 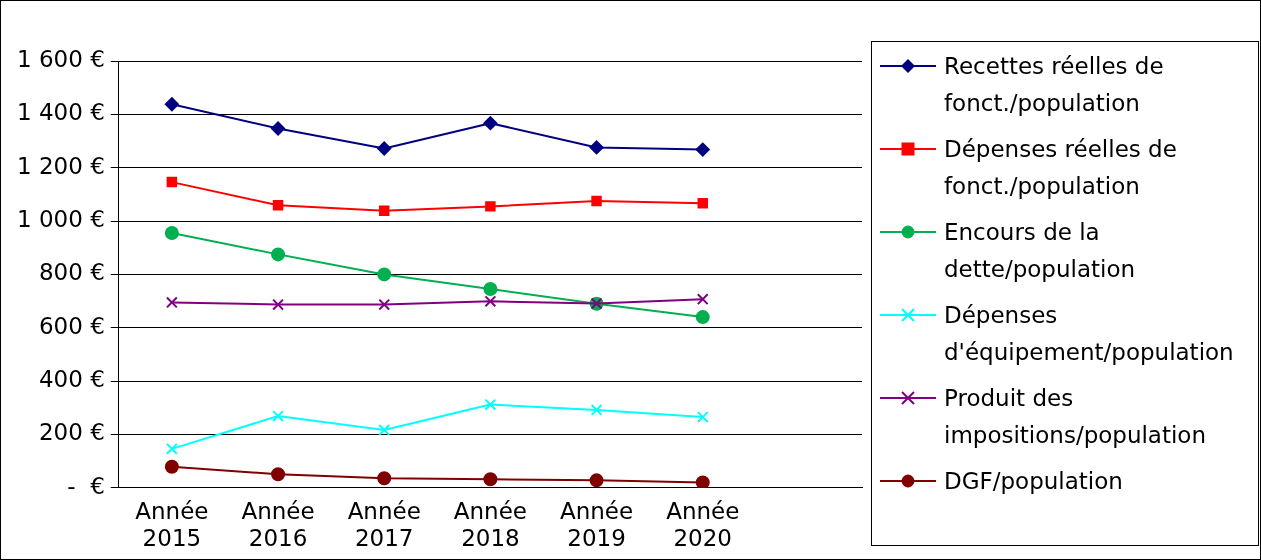 What do you see at coordinates (1033, 481) in the screenshot?
I see `legend-label: DGF/population` at bounding box center [1033, 481].